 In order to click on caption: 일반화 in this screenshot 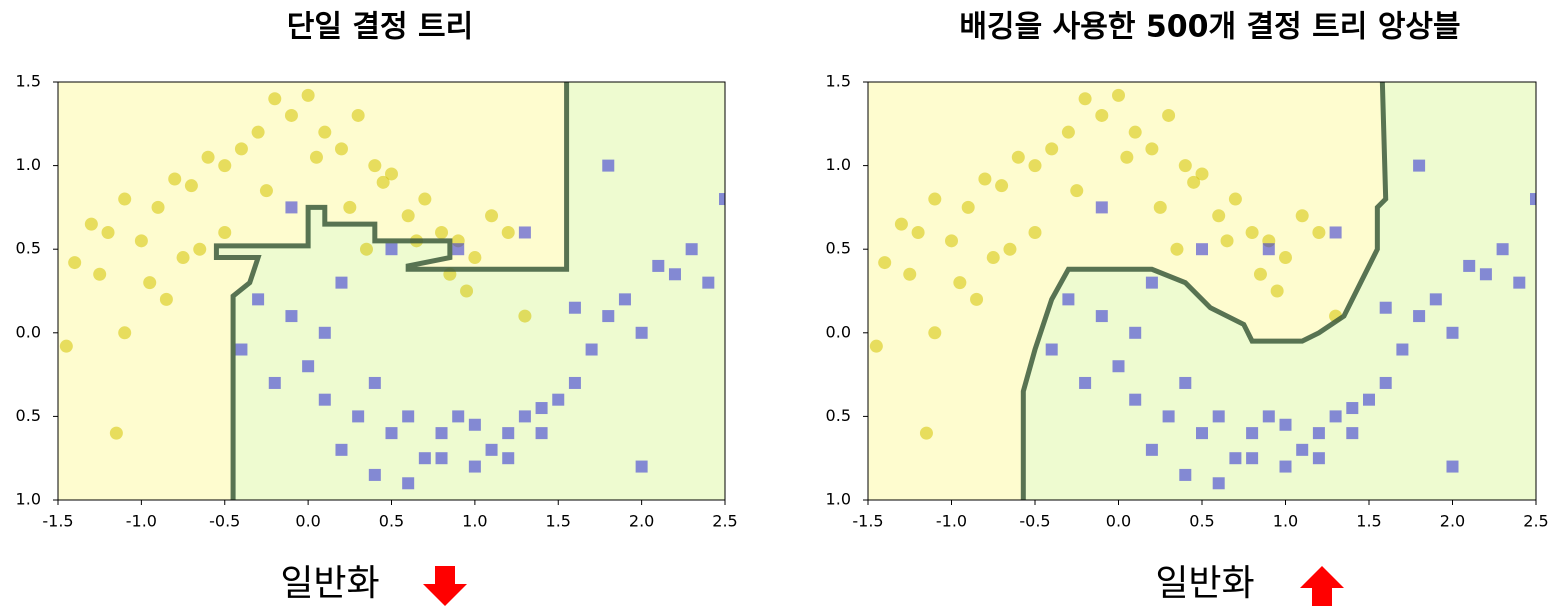, I will do `click(1204, 583)`.